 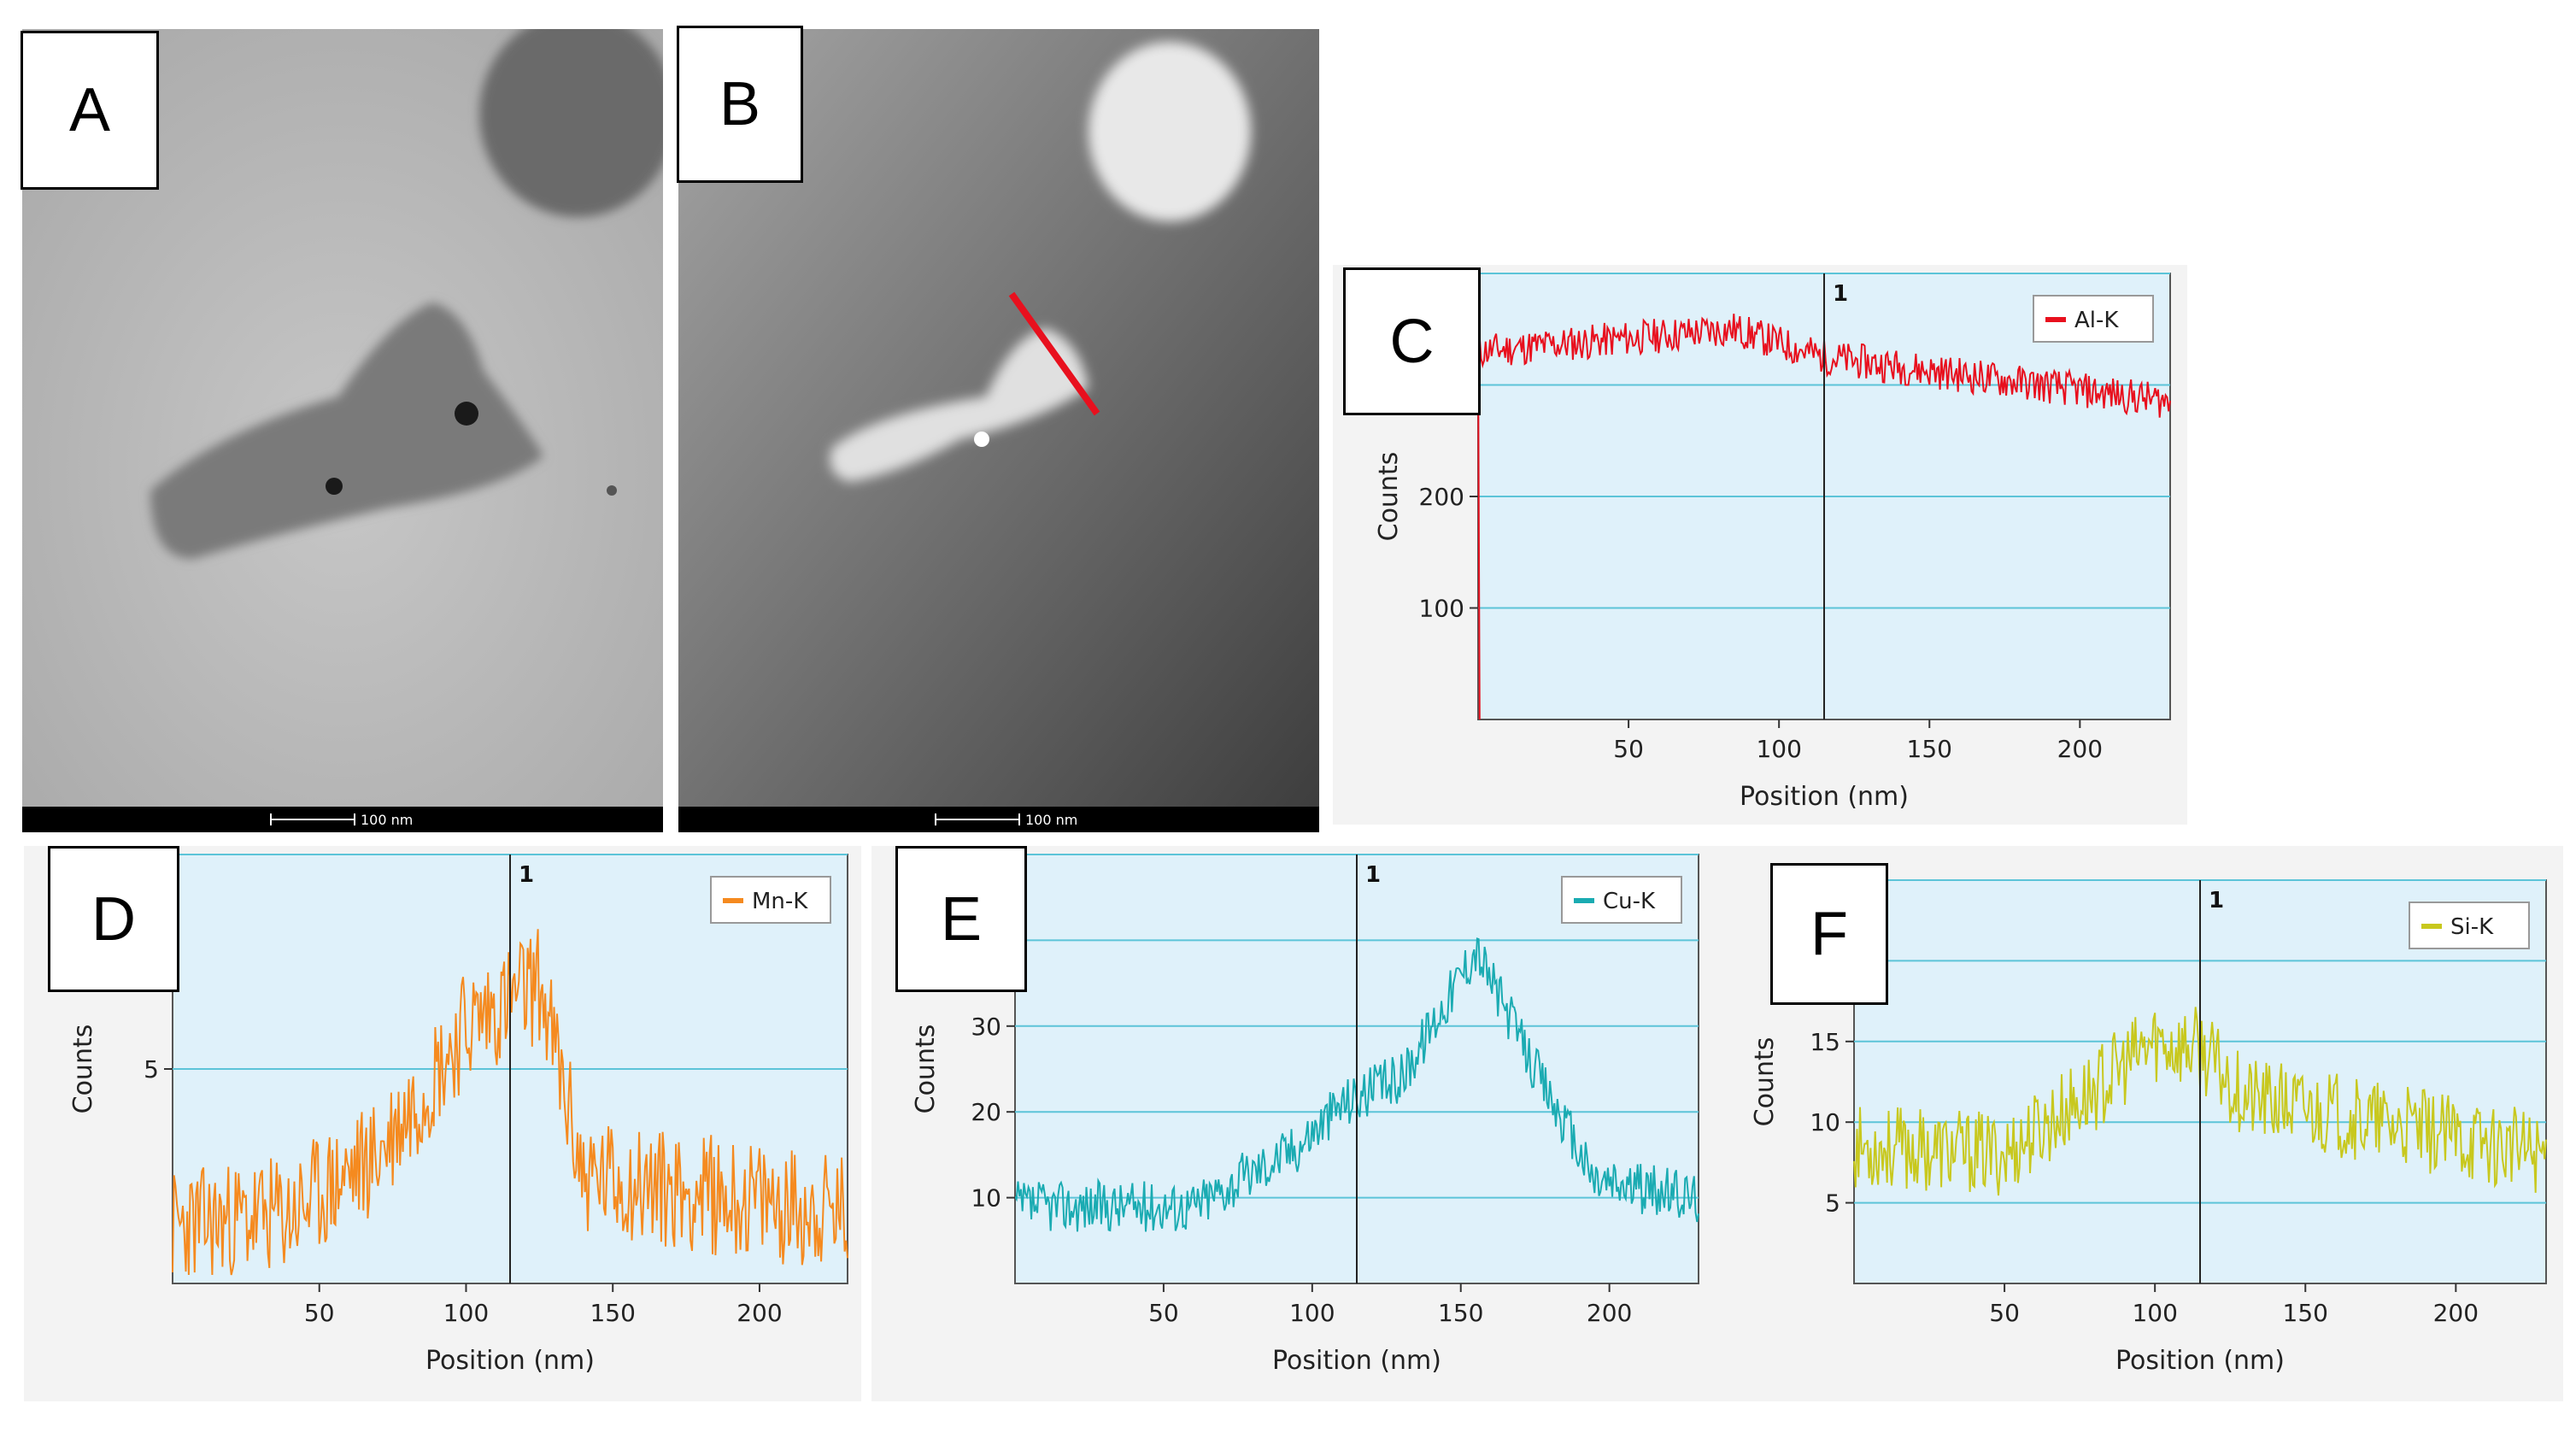 I want to click on legend-label: Al-K, so click(x=2096, y=320).